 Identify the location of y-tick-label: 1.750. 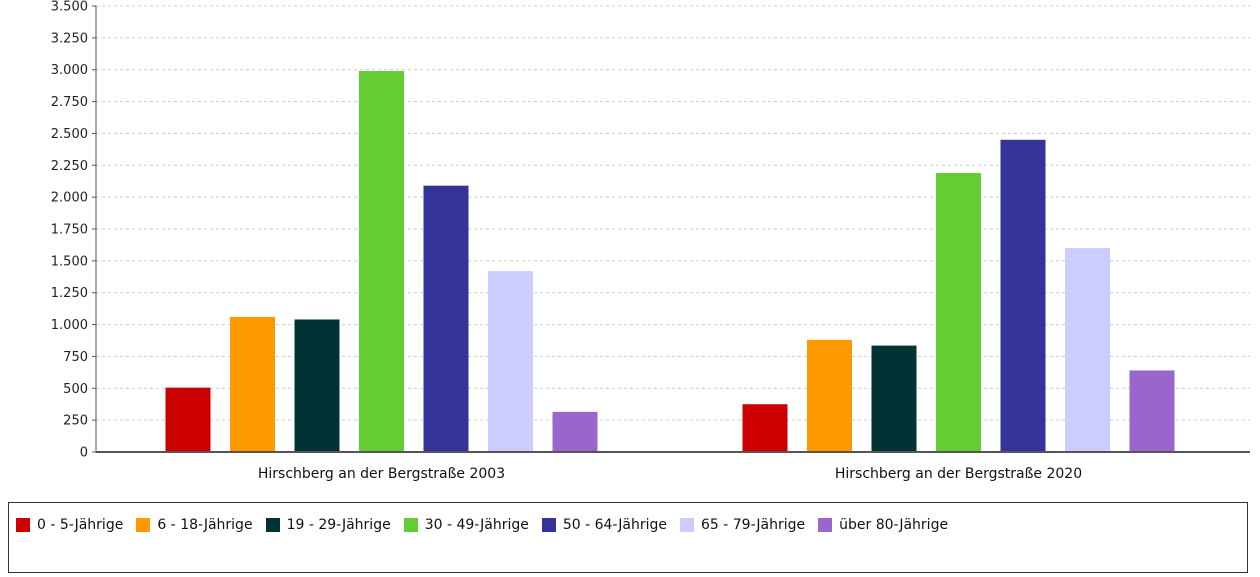
(69, 230).